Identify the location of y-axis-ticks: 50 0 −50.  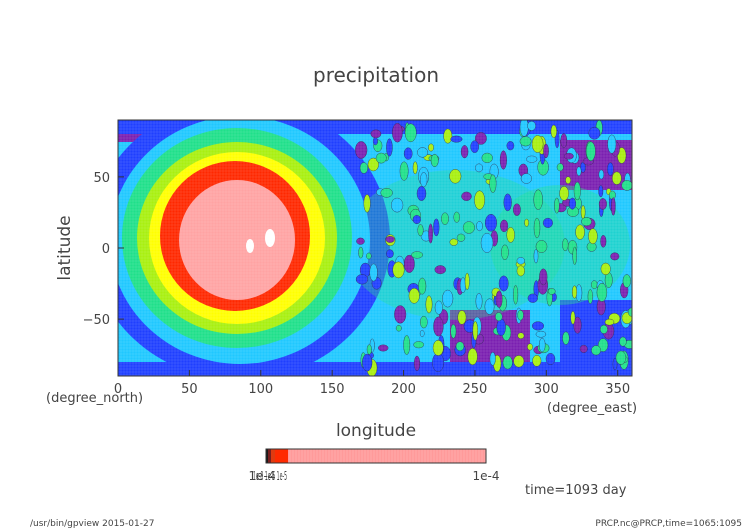
(103, 249).